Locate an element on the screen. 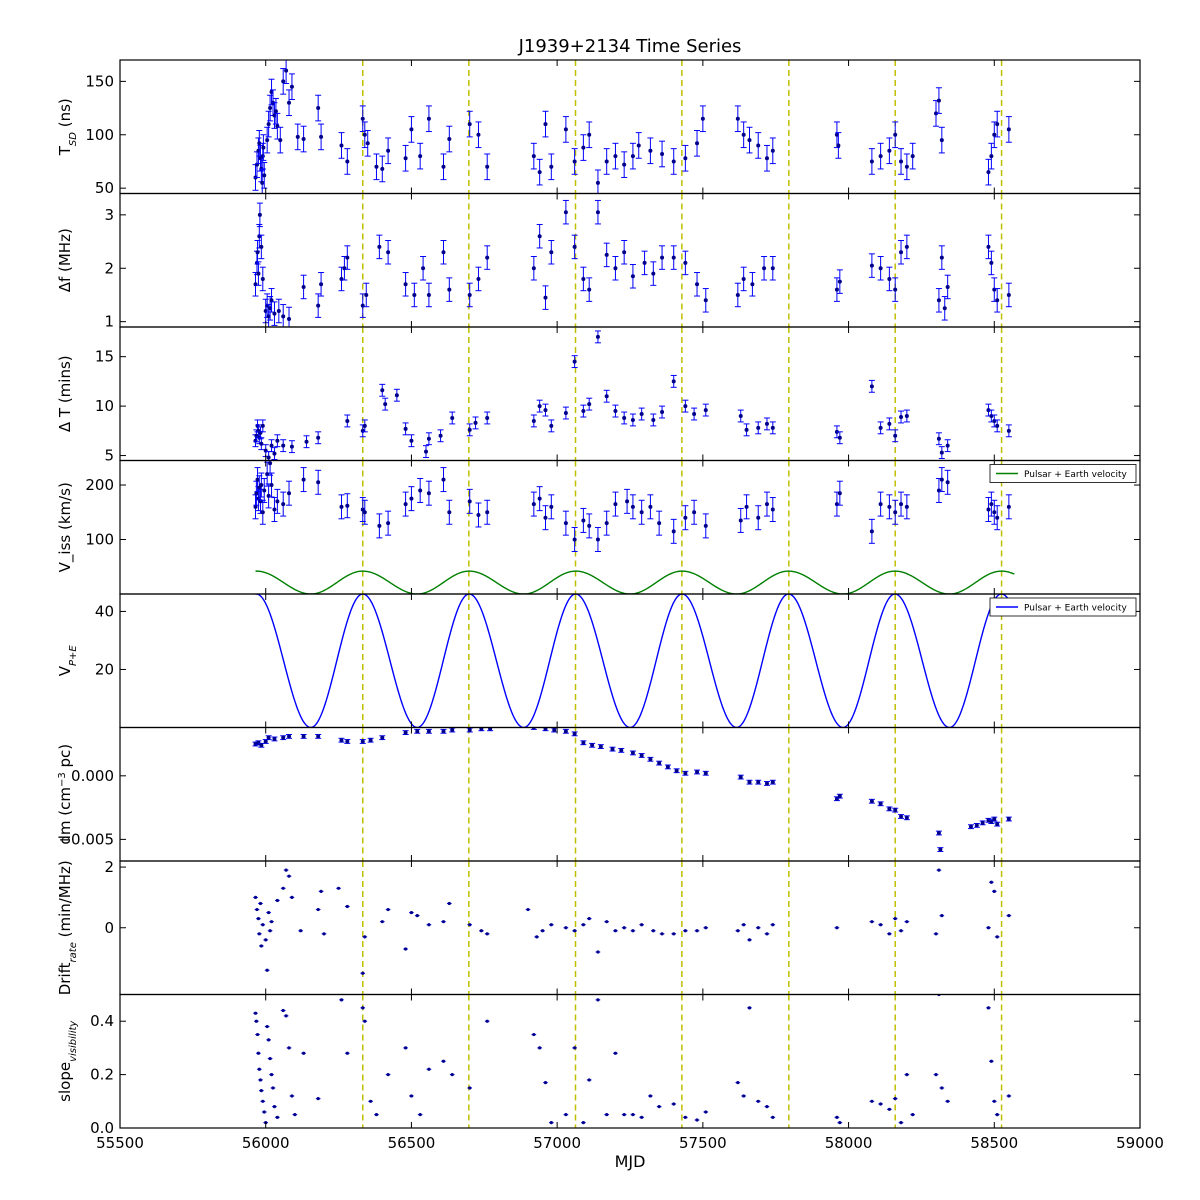  legend-label: Pulsar + Earth velocity is located at coordinates (1075, 475).